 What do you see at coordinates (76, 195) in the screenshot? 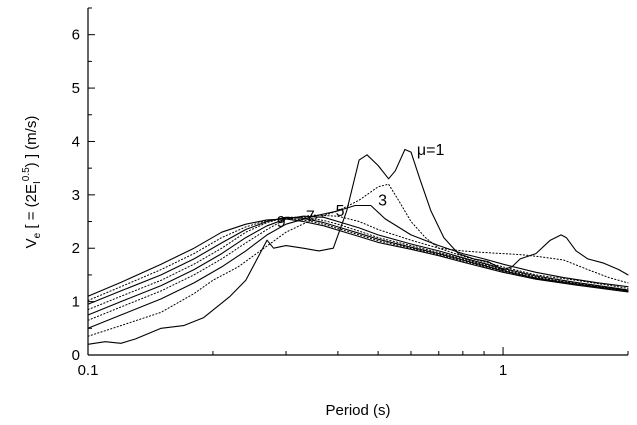
I see `y-tick-label: 3` at bounding box center [76, 195].